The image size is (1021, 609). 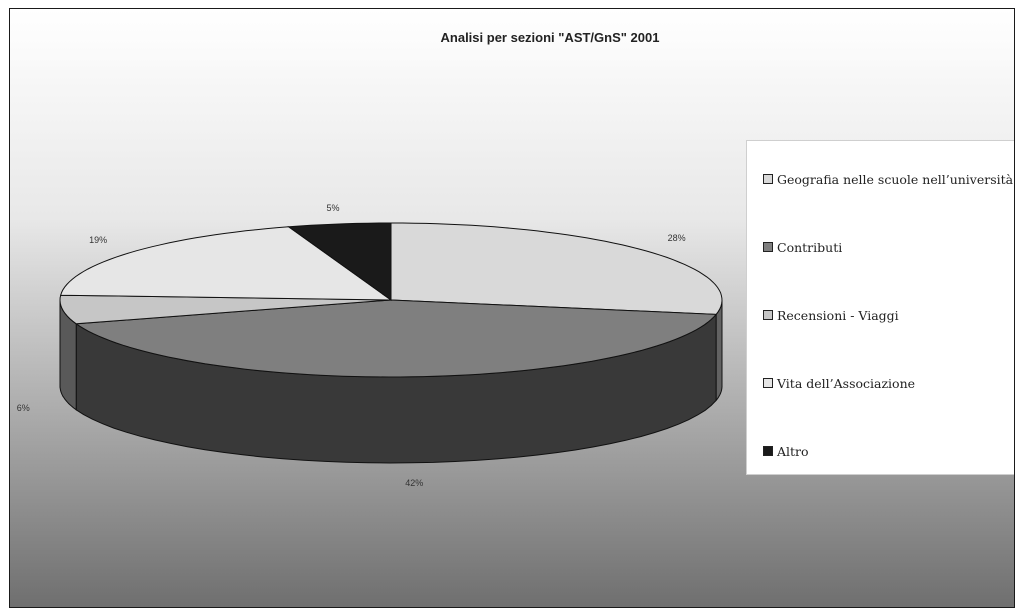 I want to click on legend-label: Altro, so click(x=793, y=451).